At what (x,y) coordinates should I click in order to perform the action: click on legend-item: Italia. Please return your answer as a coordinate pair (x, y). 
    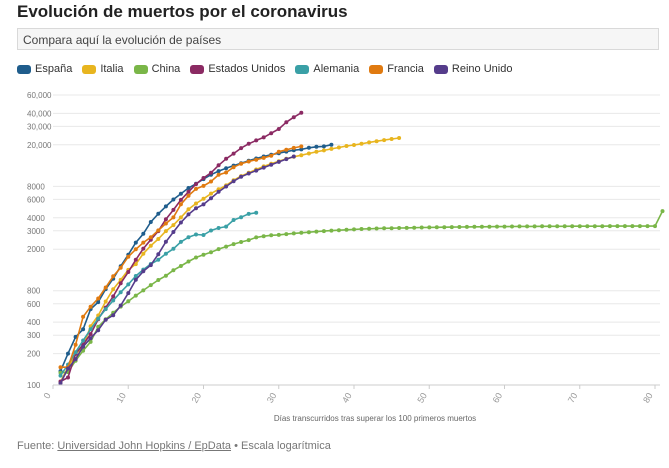
    Looking at the image, I should click on (103, 69).